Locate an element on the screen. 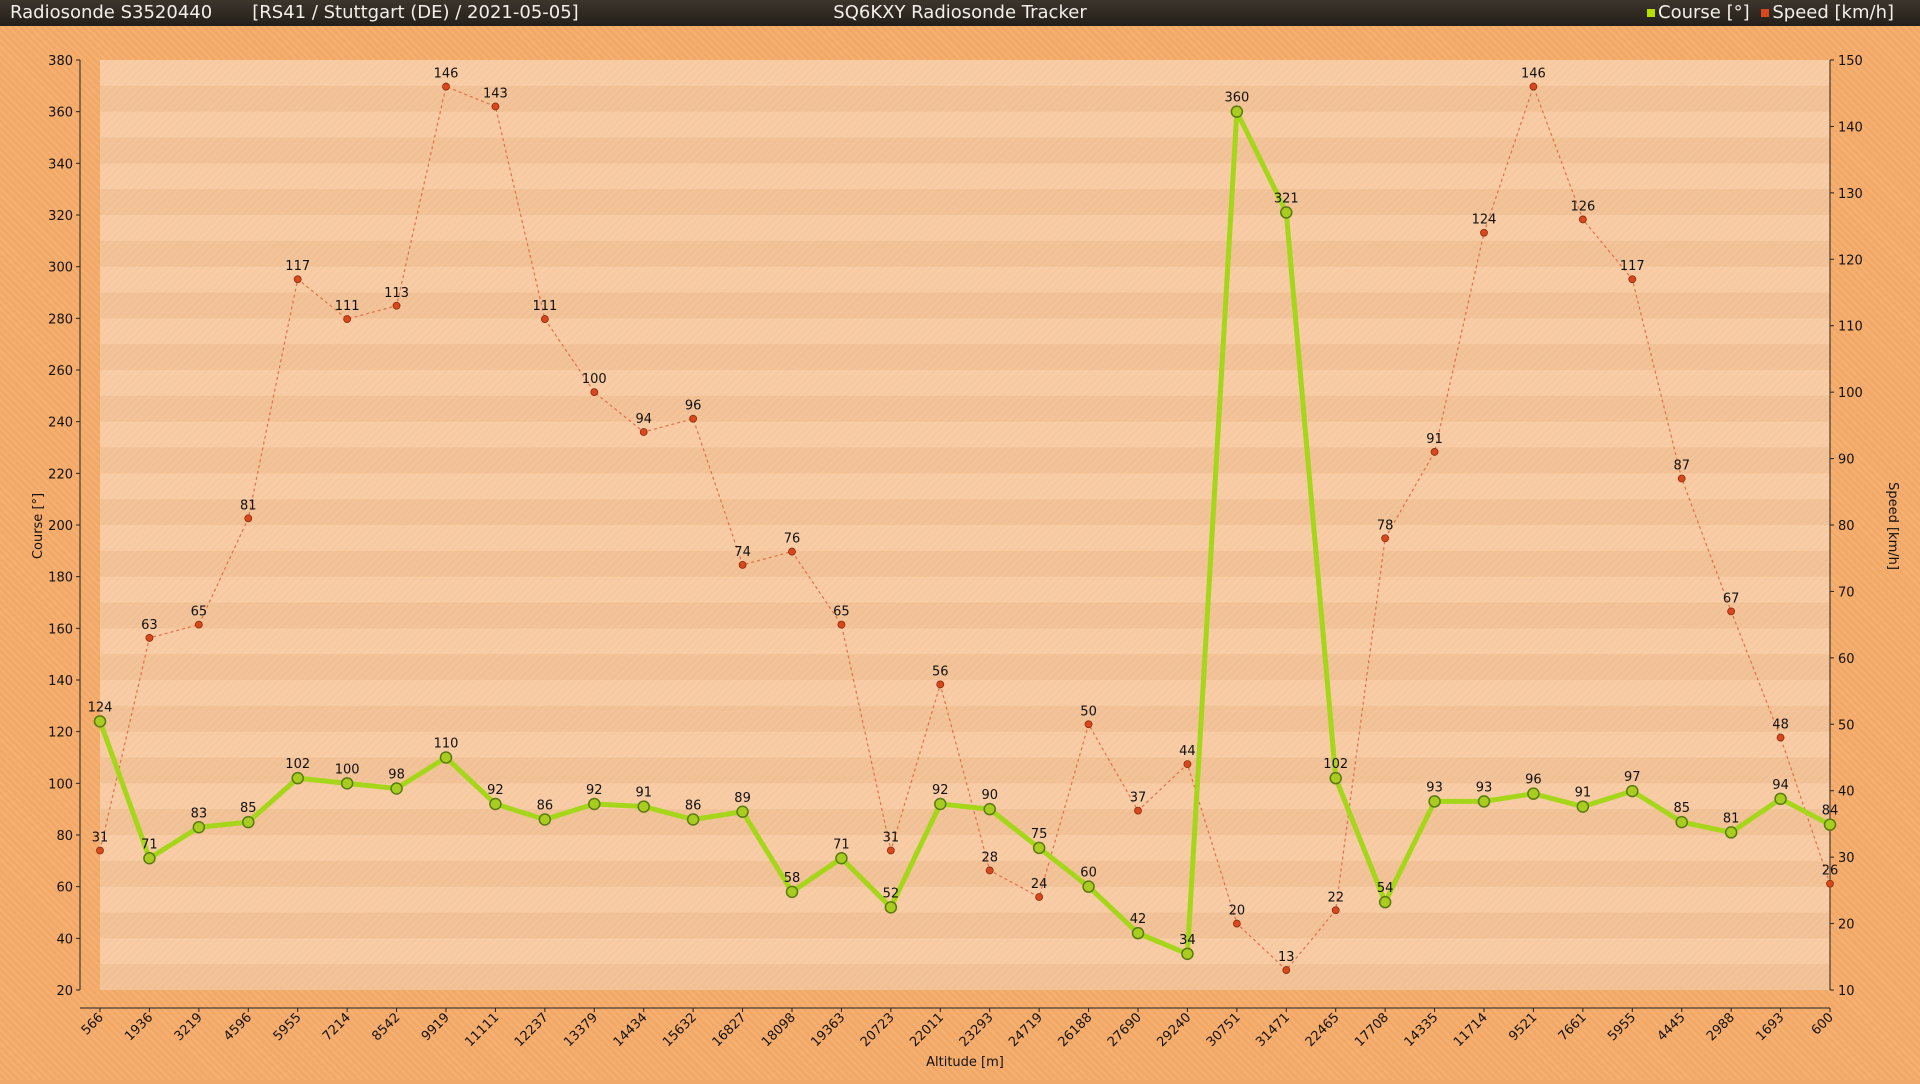 This screenshot has height=1084, width=1920. x-tick-label: 11111 is located at coordinates (482, 1030).